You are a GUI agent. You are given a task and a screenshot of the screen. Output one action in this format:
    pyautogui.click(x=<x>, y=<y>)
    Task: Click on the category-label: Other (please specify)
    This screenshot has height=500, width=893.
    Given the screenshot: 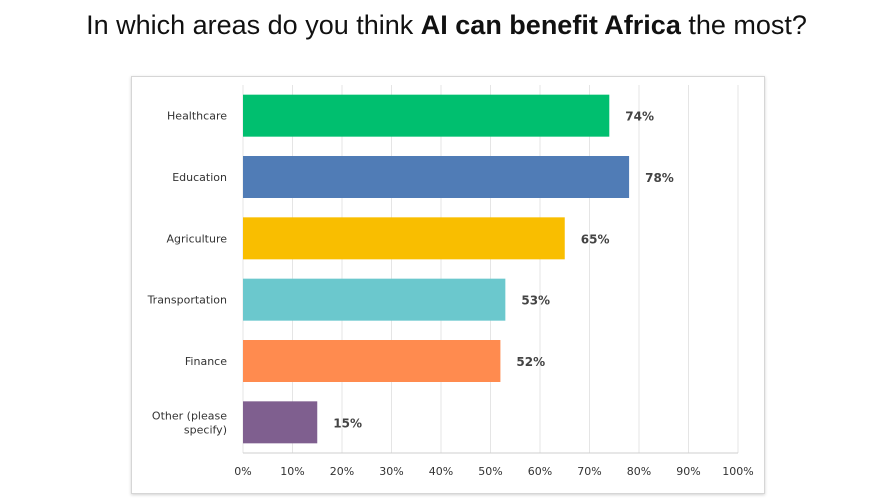 What is the action you would take?
    pyautogui.click(x=189, y=422)
    